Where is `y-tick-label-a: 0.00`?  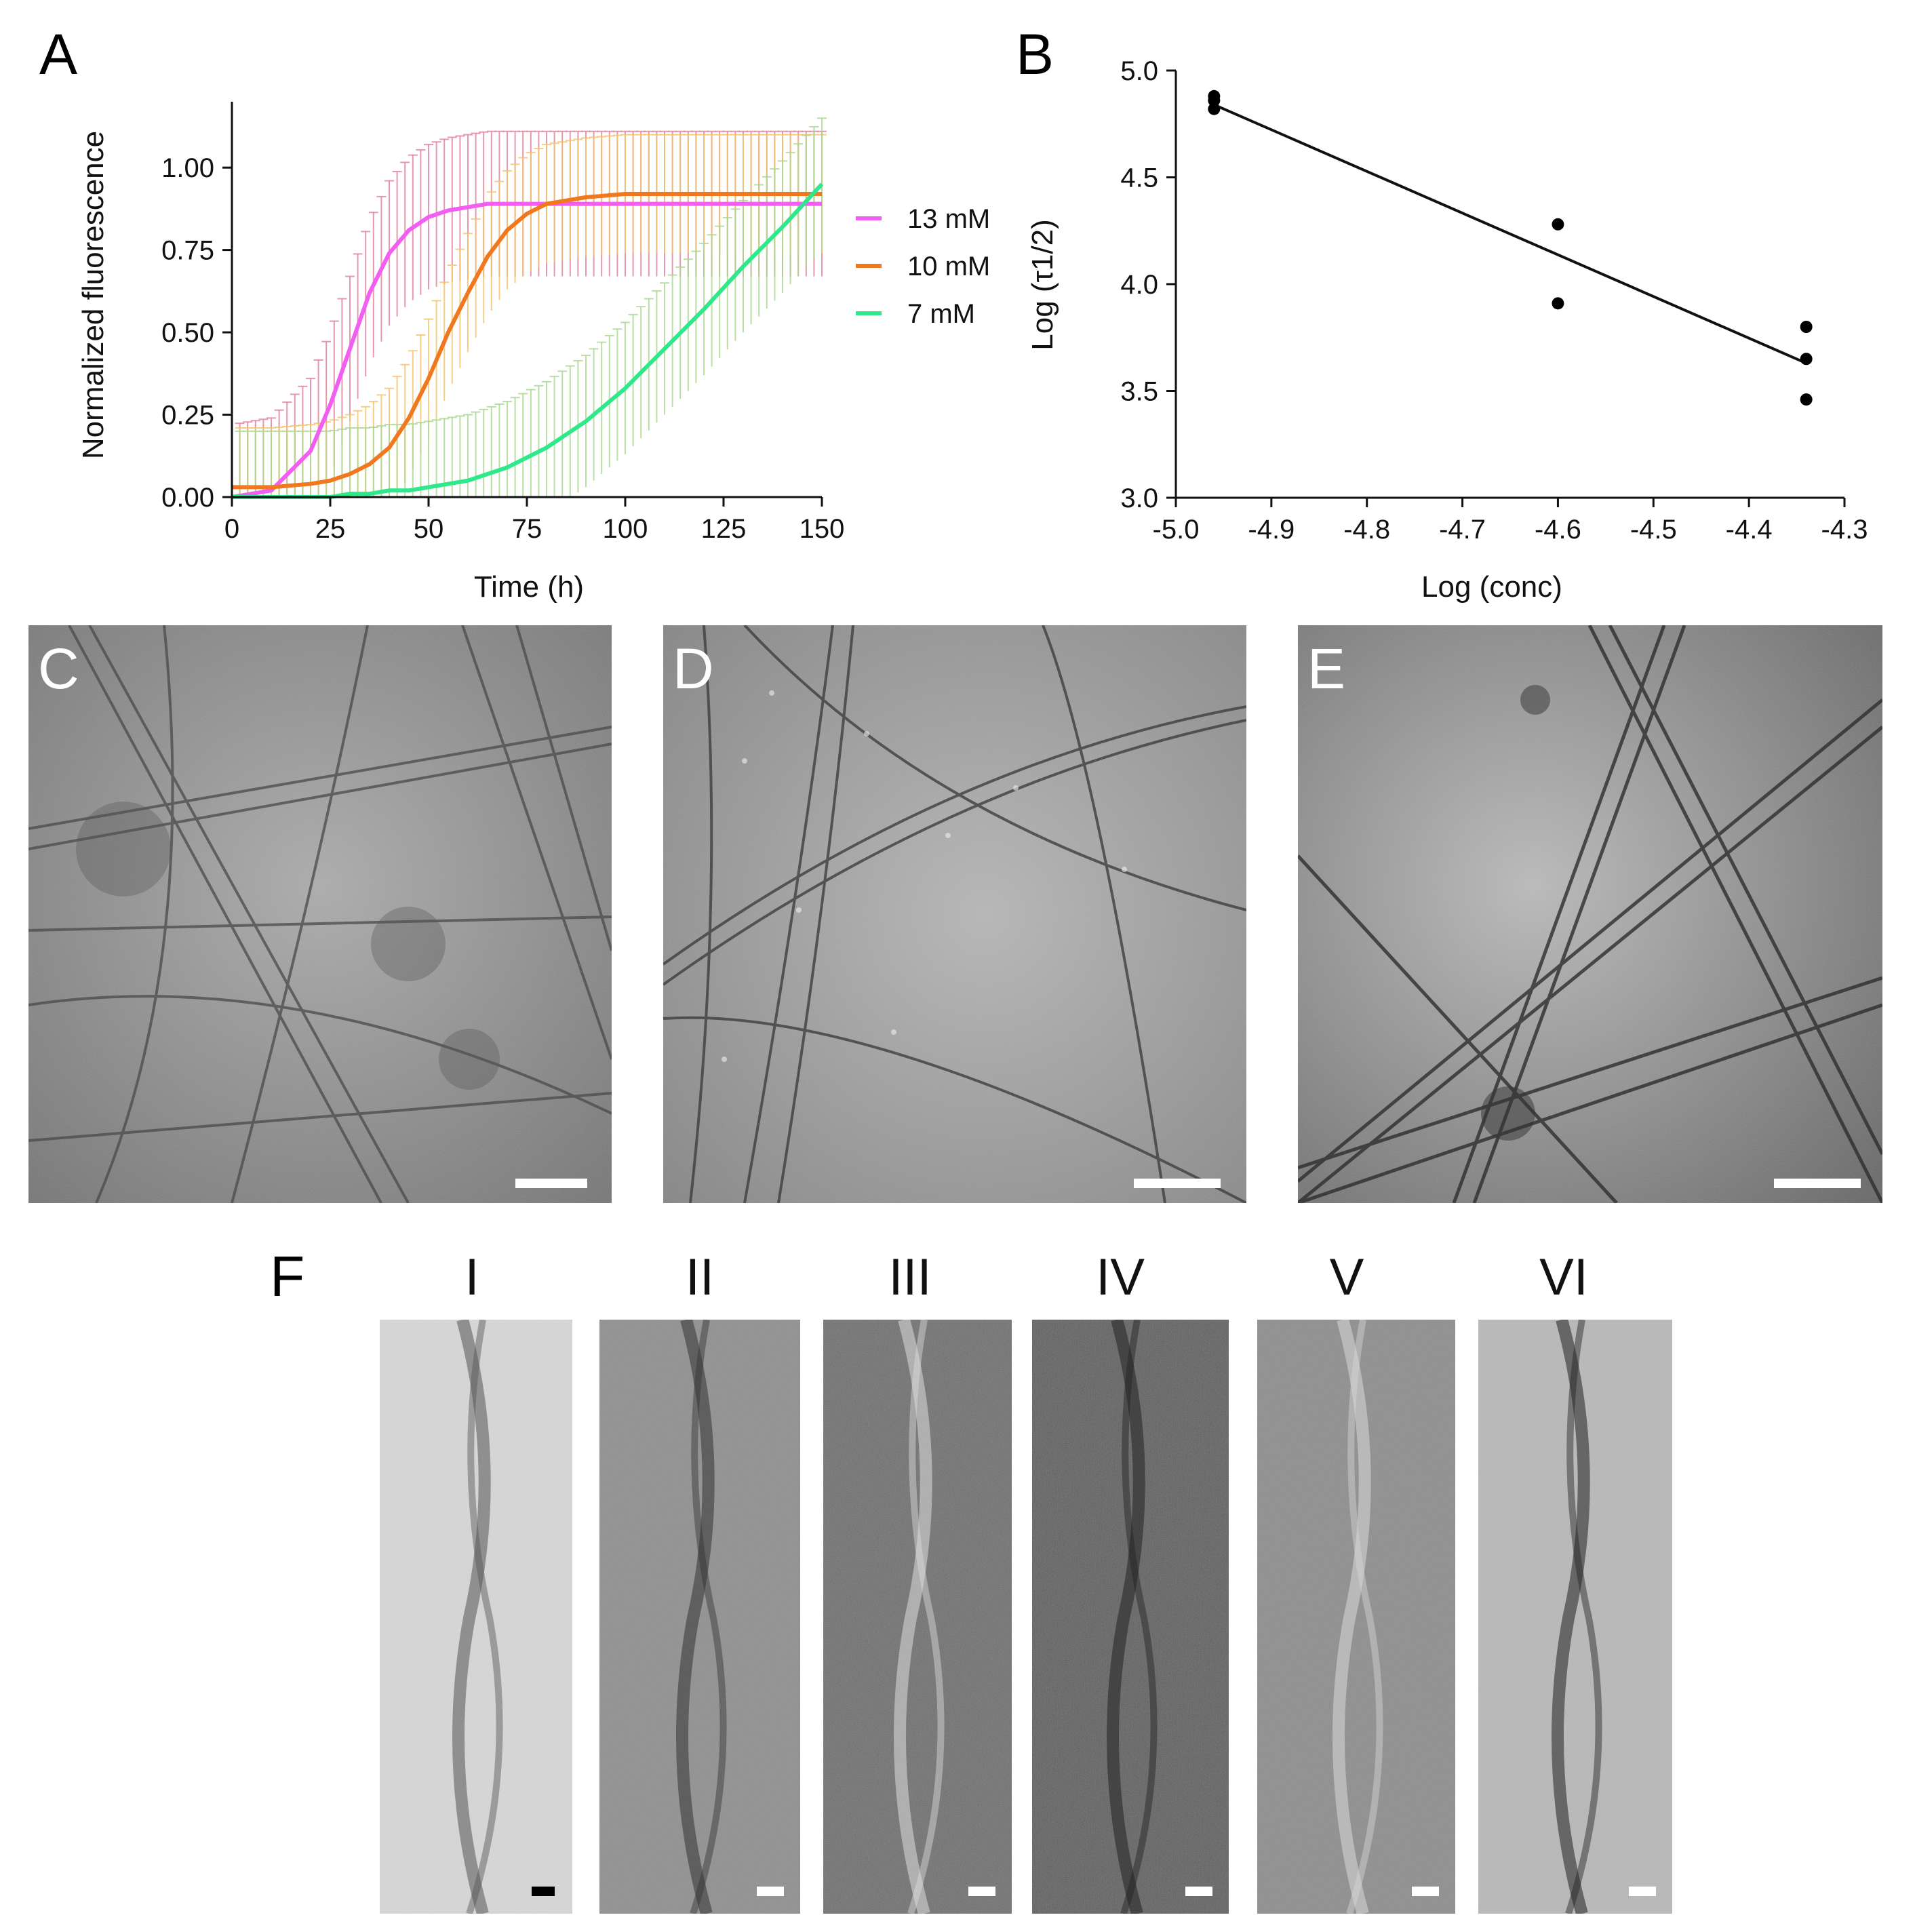
y-tick-label-a: 0.00 is located at coordinates (187, 498).